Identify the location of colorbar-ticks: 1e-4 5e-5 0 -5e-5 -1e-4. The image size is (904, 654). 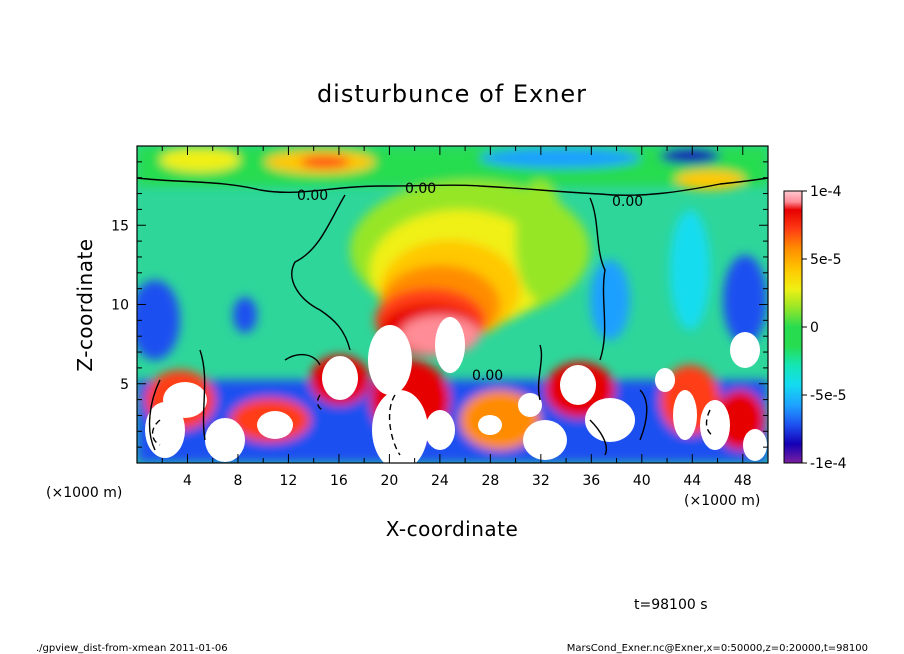
(824, 328).